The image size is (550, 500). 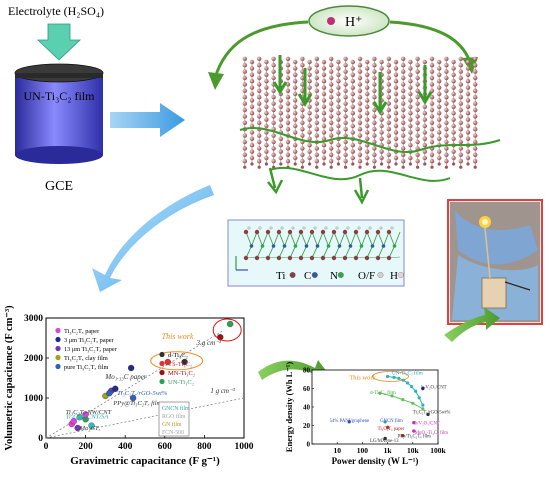 What do you see at coordinates (381, 228) in the screenshot?
I see `of-atom` at bounding box center [381, 228].